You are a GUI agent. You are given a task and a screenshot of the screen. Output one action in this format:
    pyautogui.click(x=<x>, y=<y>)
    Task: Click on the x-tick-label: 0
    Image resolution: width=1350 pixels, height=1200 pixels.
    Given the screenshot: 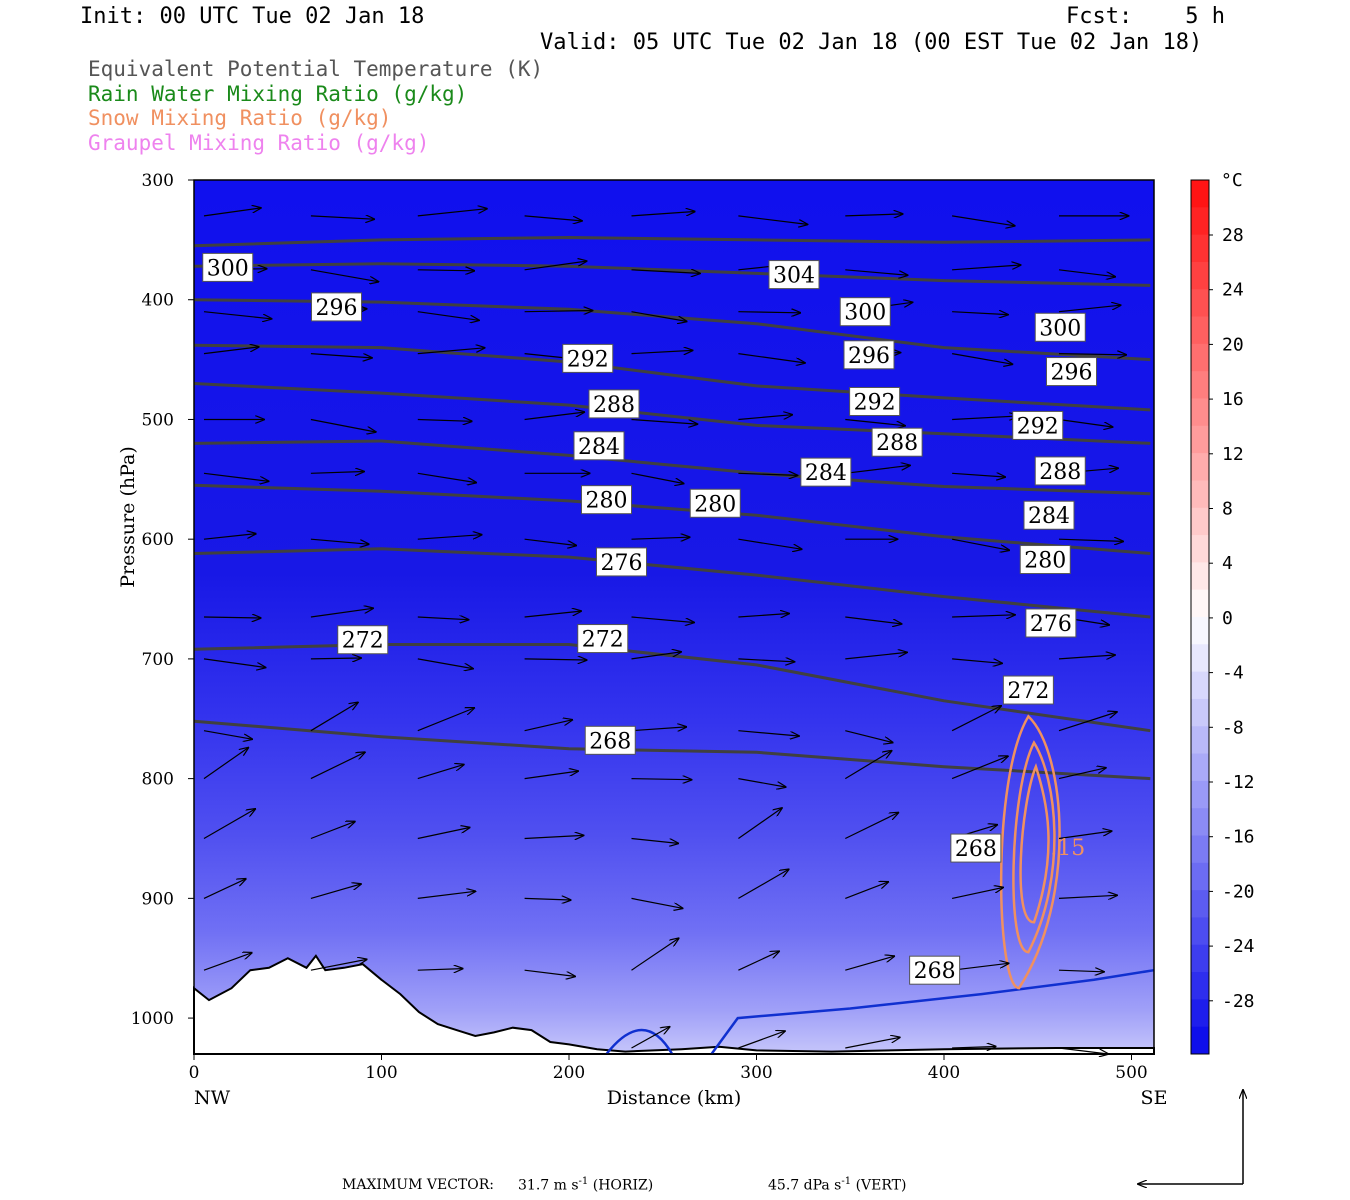 What is the action you would take?
    pyautogui.click(x=194, y=1073)
    